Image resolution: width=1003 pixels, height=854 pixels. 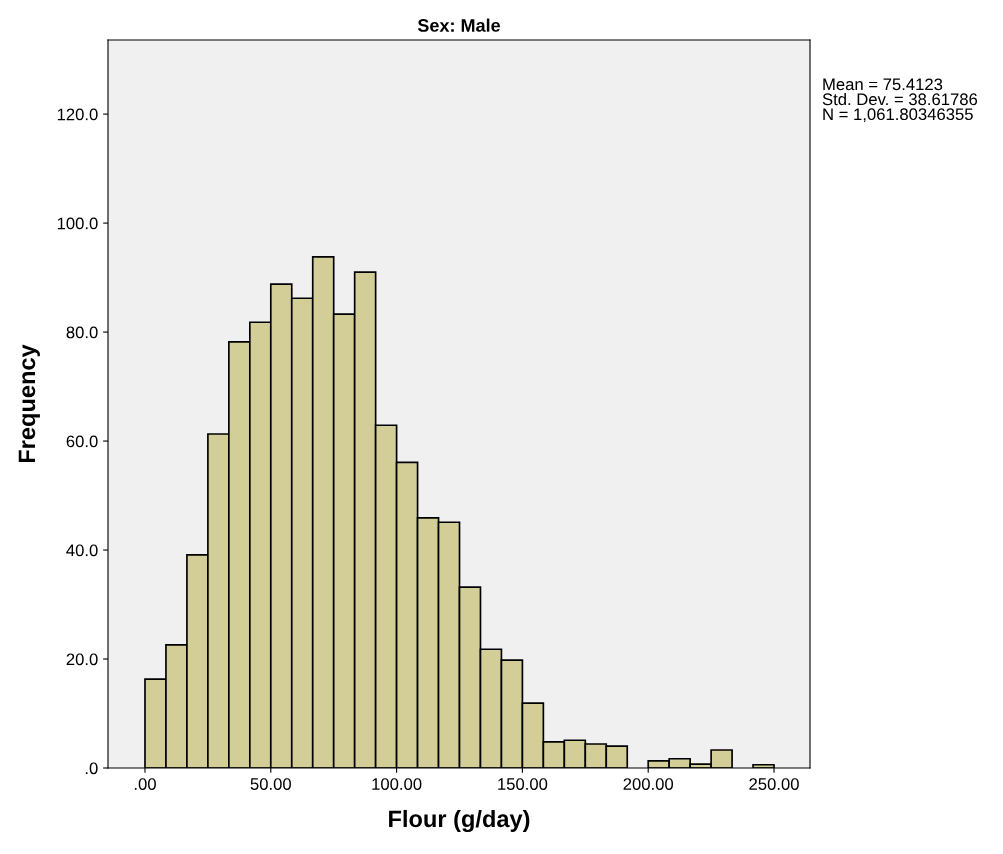 What do you see at coordinates (82, 659) in the screenshot?
I see `y-tick-label: 20.0` at bounding box center [82, 659].